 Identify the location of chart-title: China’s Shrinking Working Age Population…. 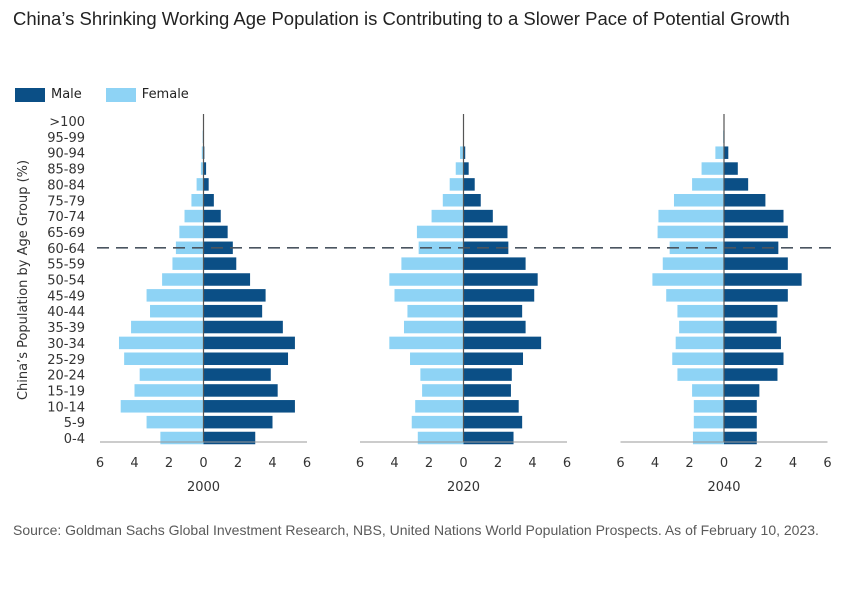
(401, 18).